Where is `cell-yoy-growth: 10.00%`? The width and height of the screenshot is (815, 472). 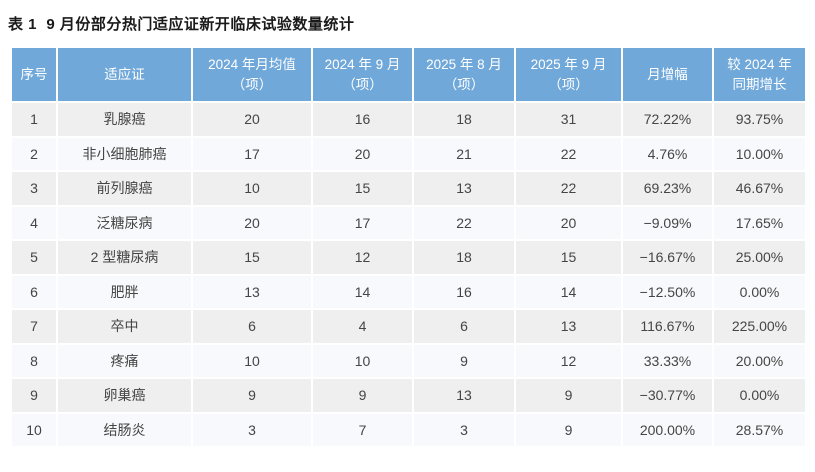
cell-yoy-growth: 10.00% is located at coordinates (759, 153).